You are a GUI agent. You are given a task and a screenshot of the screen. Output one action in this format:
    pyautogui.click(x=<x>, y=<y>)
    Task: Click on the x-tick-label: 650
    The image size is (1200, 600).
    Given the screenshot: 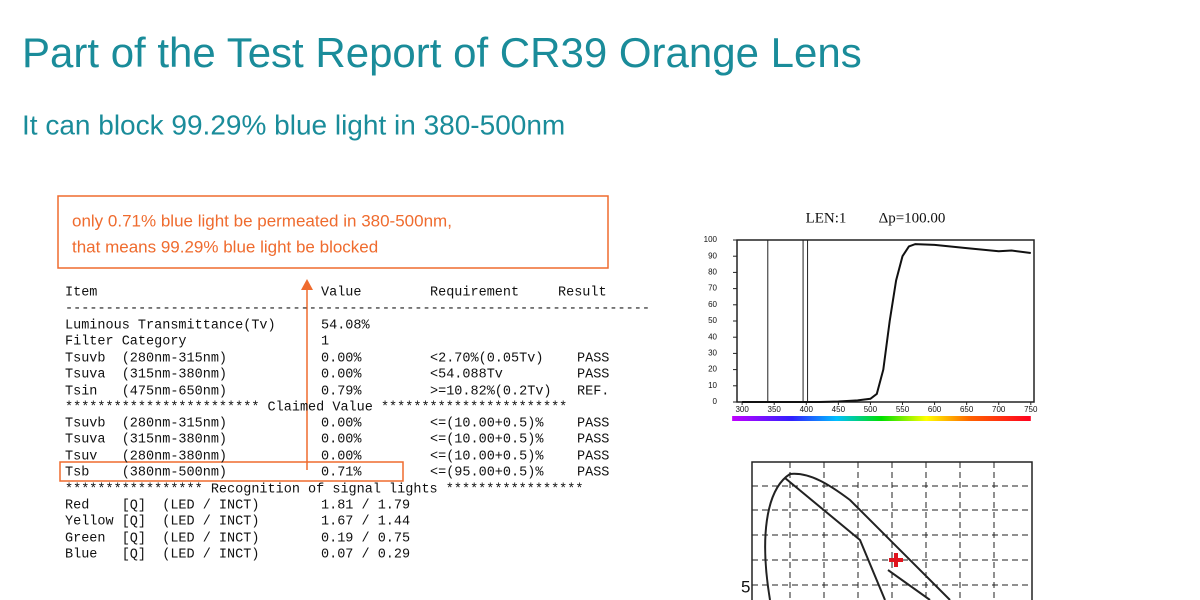 What is the action you would take?
    pyautogui.click(x=967, y=409)
    